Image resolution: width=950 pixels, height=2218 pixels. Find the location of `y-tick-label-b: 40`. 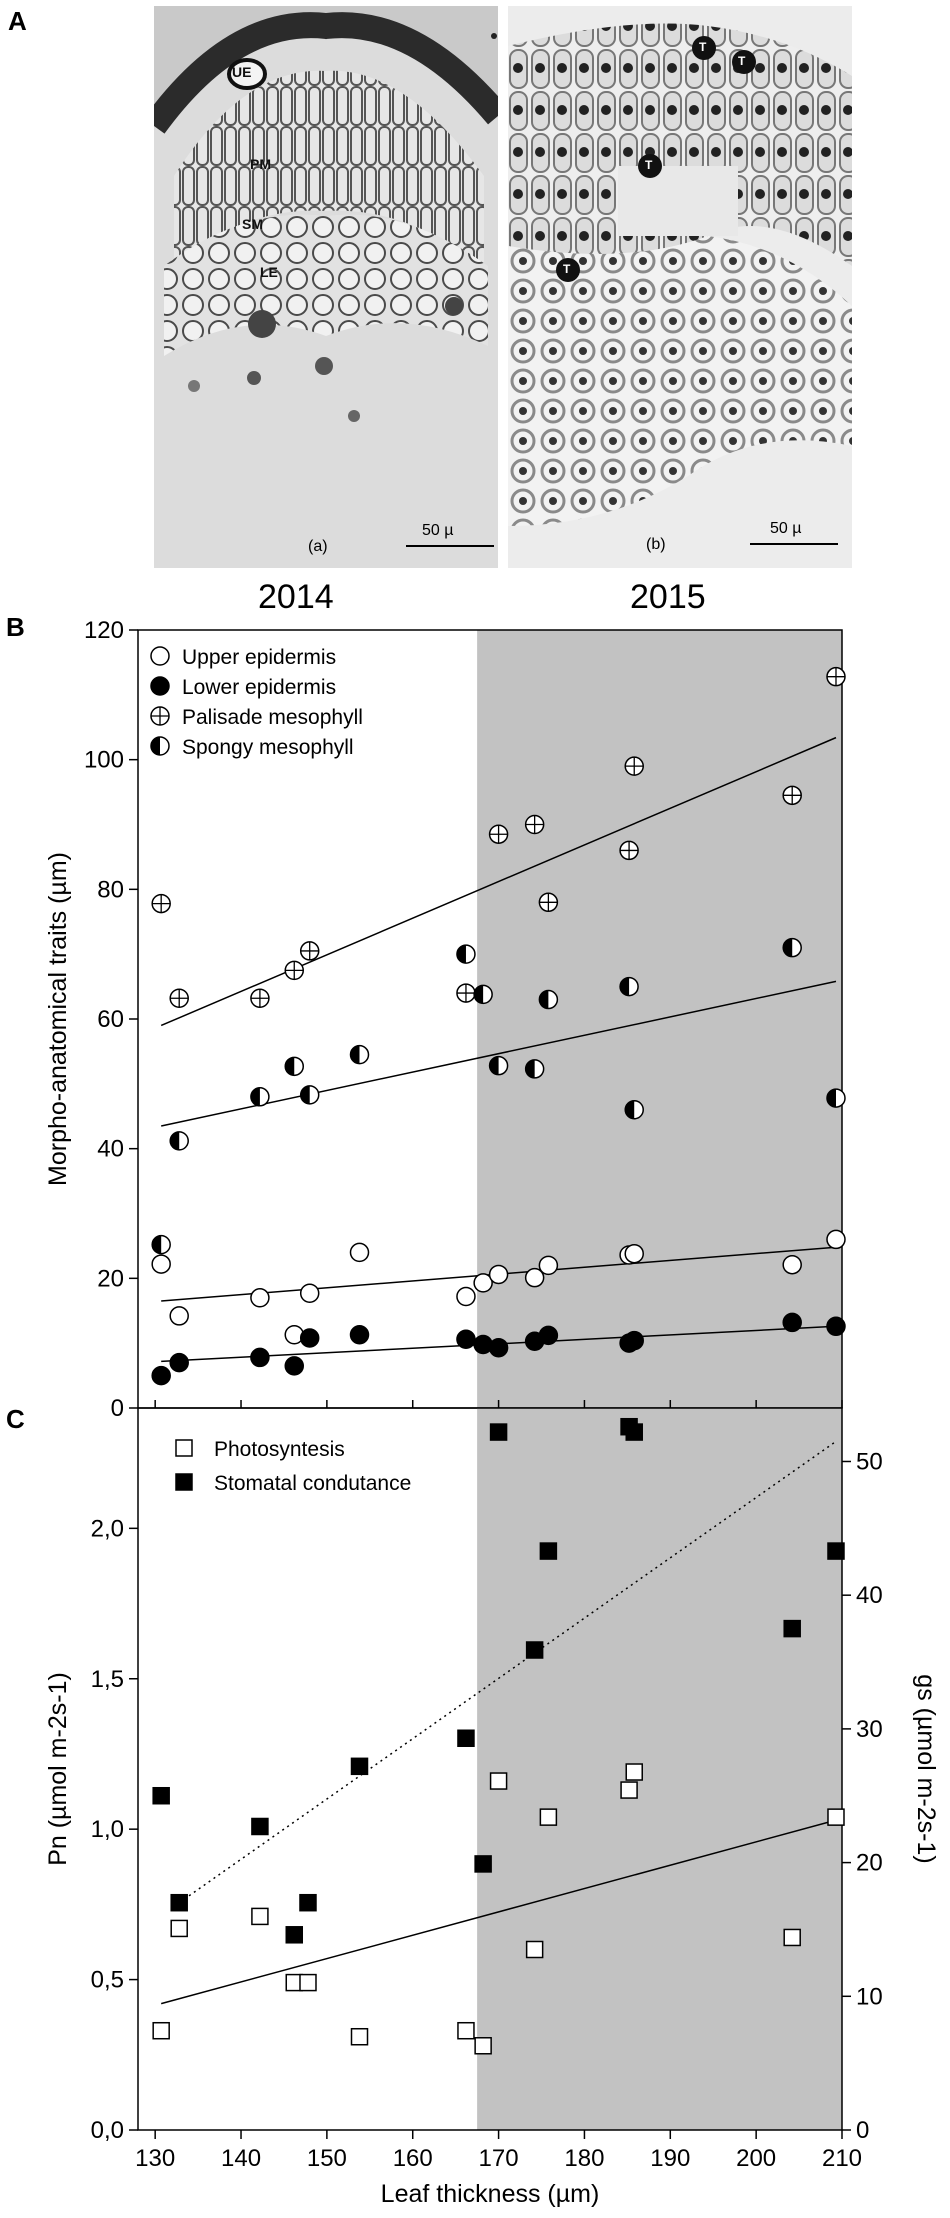

y-tick-label-b: 40 is located at coordinates (110, 1149).